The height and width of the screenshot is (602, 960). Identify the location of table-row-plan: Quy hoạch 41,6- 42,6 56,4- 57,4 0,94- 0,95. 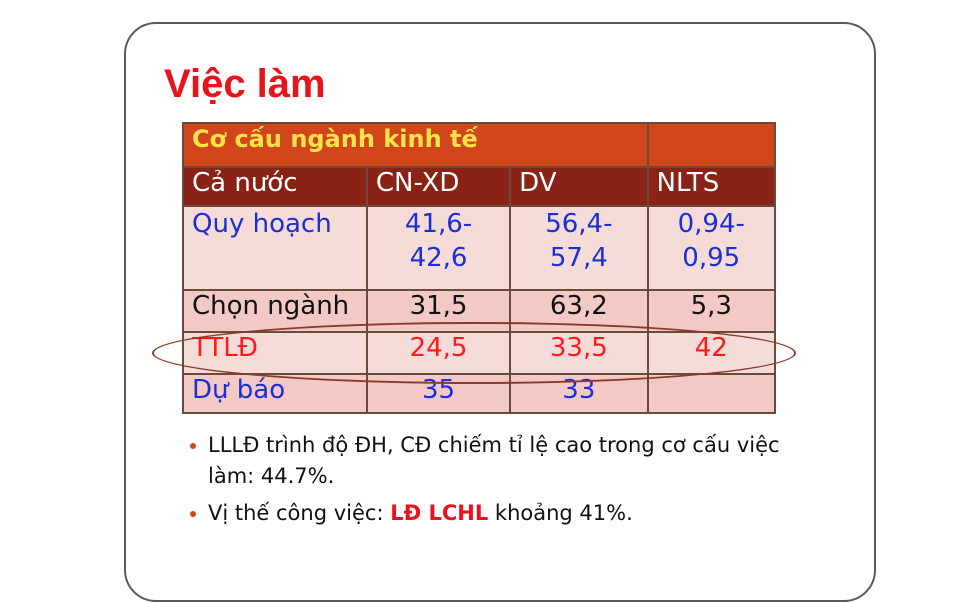
(479, 248).